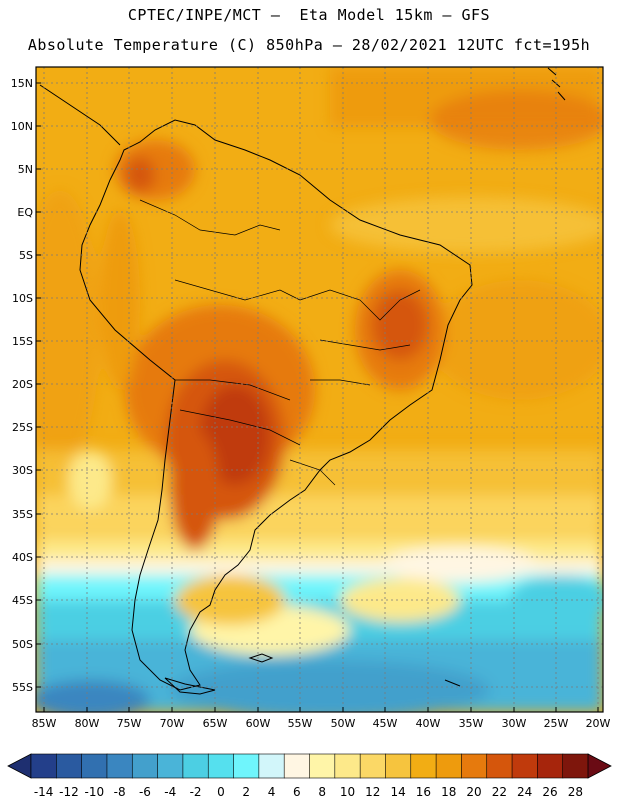  Describe the element at coordinates (44, 723) in the screenshot. I see `lon-label: 85W` at that location.